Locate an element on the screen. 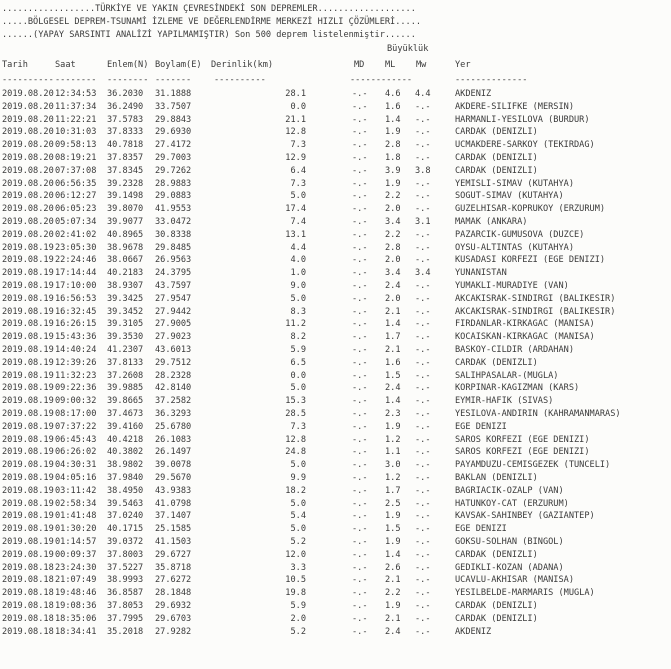 The height and width of the screenshot is (669, 671). cell-time: 23:05:30 is located at coordinates (76, 247).